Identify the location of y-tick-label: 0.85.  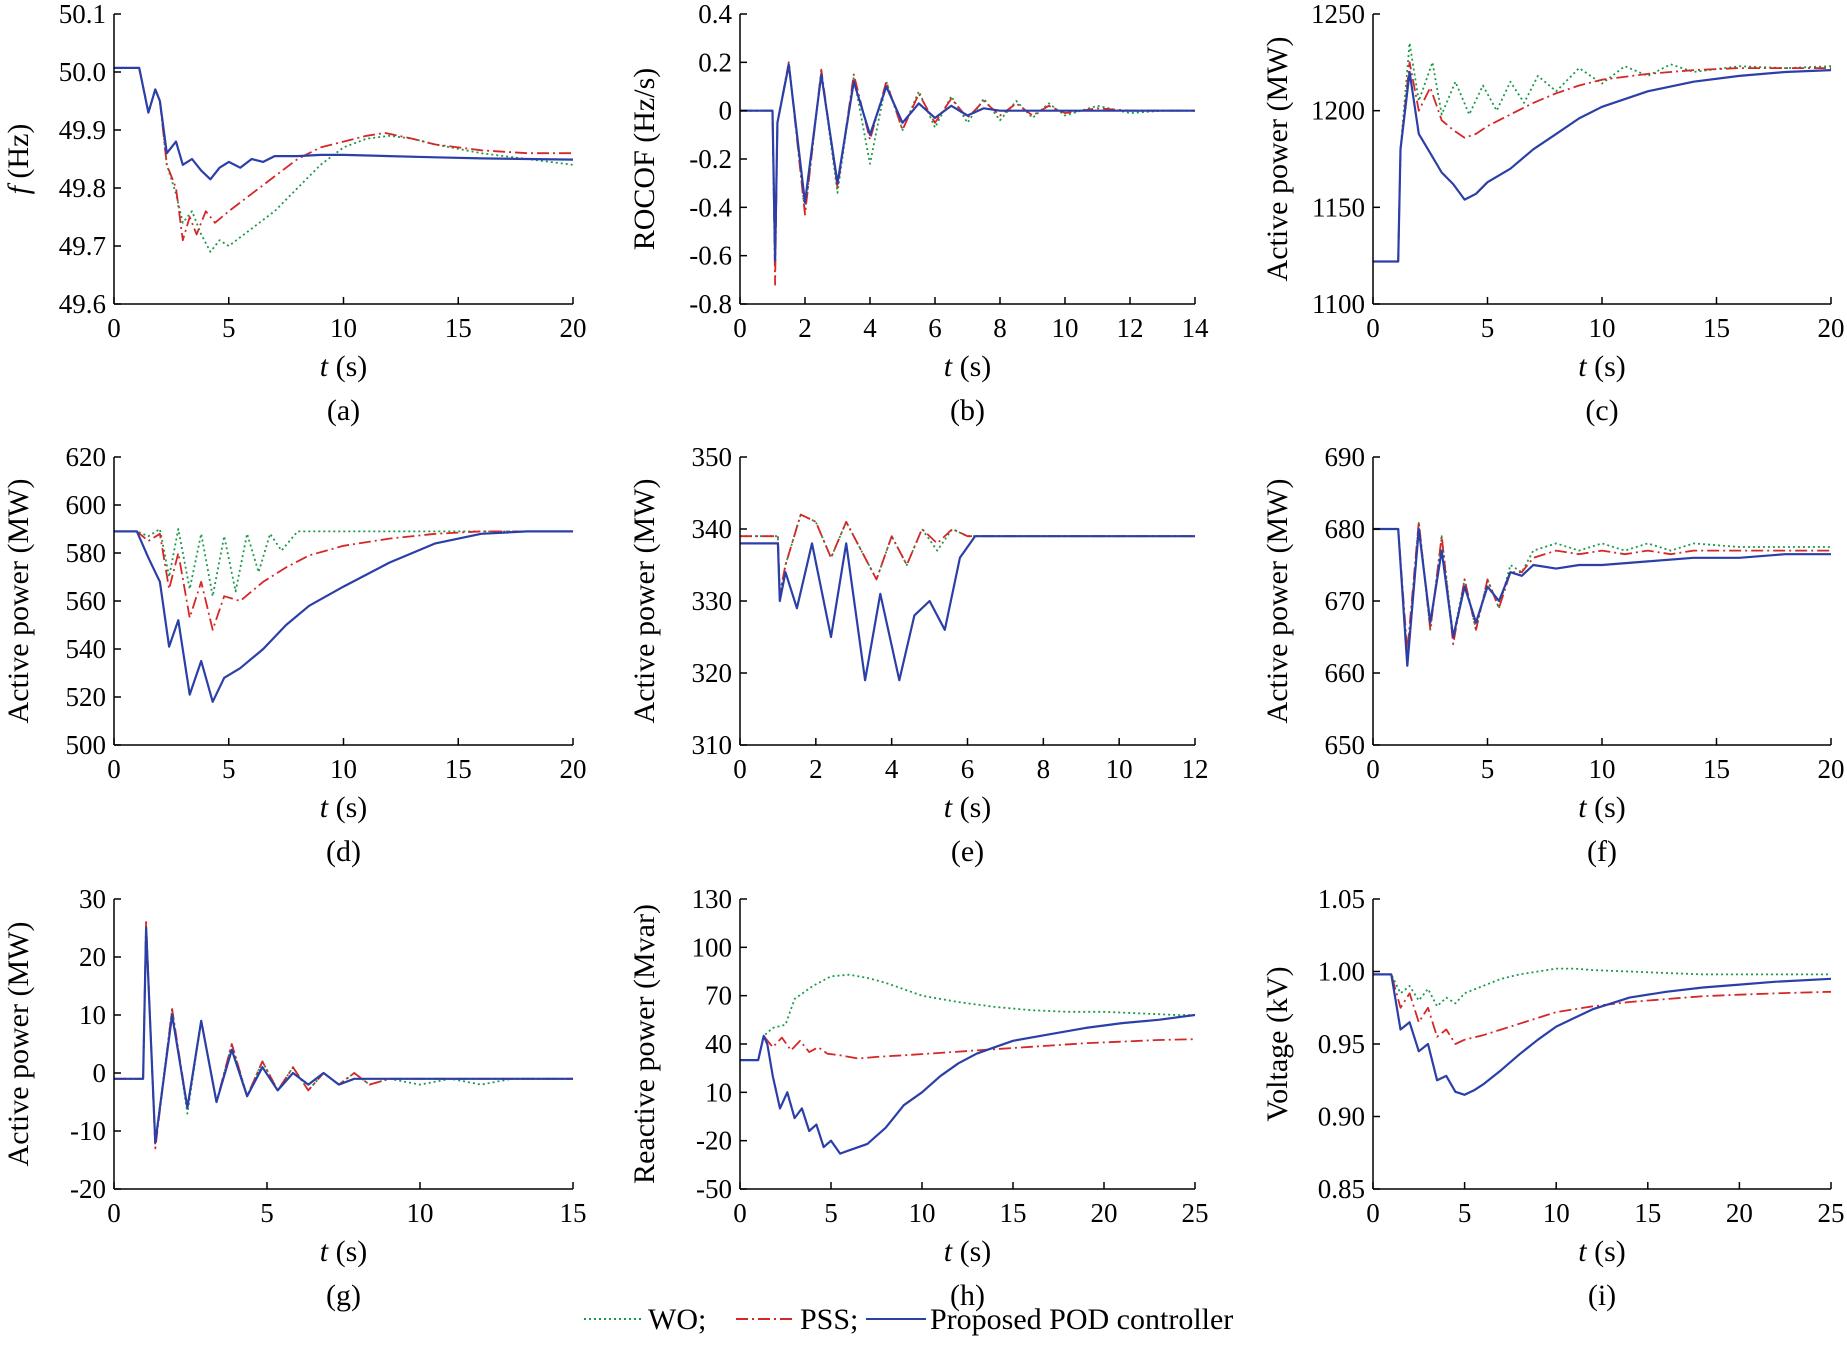
(1341, 1189).